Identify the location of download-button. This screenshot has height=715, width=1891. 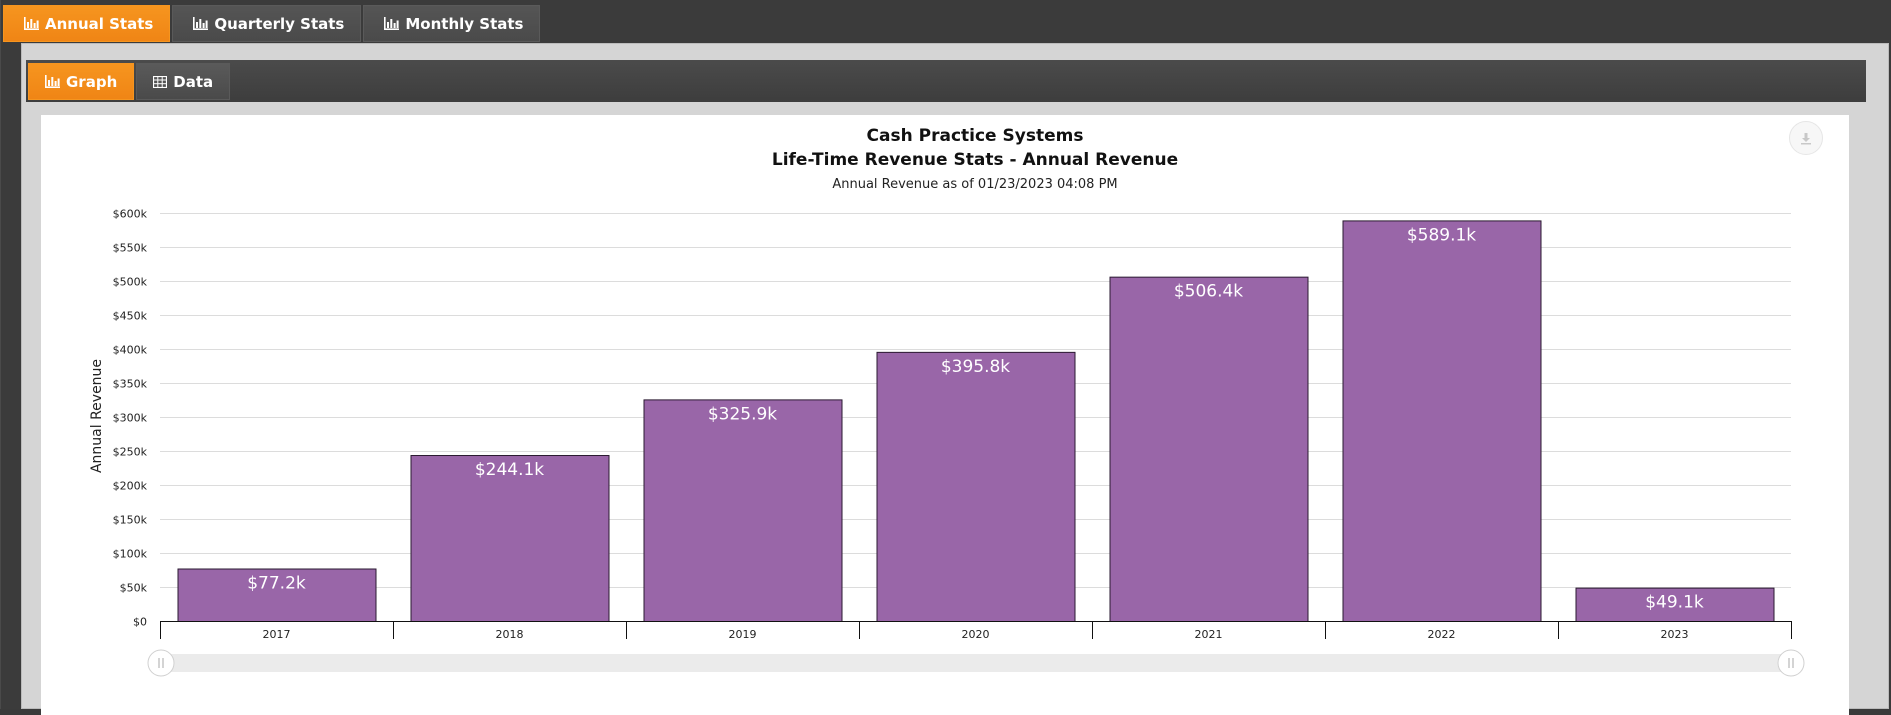
(1806, 138).